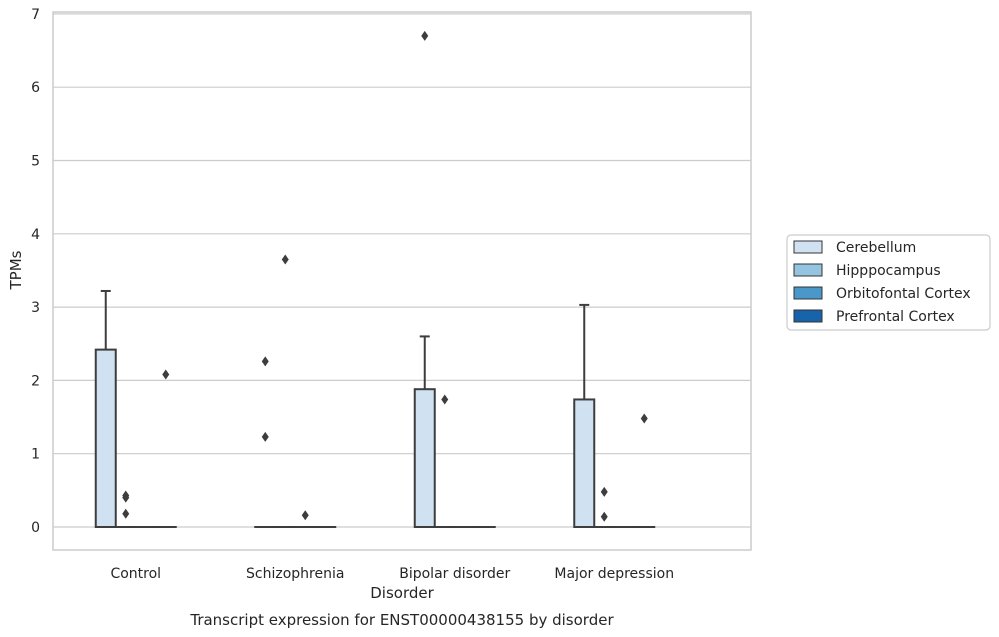 Image resolution: width=999 pixels, height=637 pixels. I want to click on y-tick-label: 7, so click(35, 15).